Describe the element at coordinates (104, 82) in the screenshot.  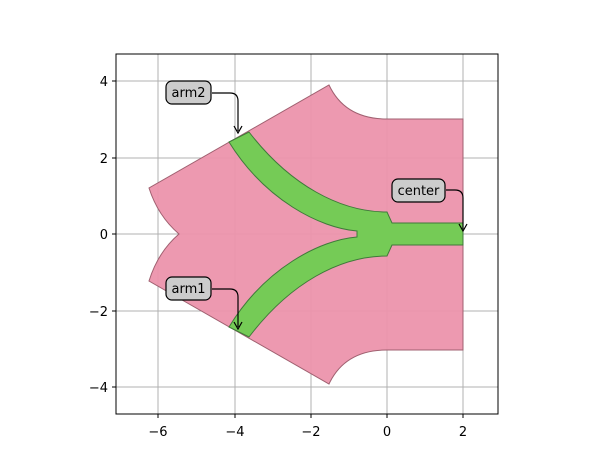
I see `y-tick-label: 4` at that location.